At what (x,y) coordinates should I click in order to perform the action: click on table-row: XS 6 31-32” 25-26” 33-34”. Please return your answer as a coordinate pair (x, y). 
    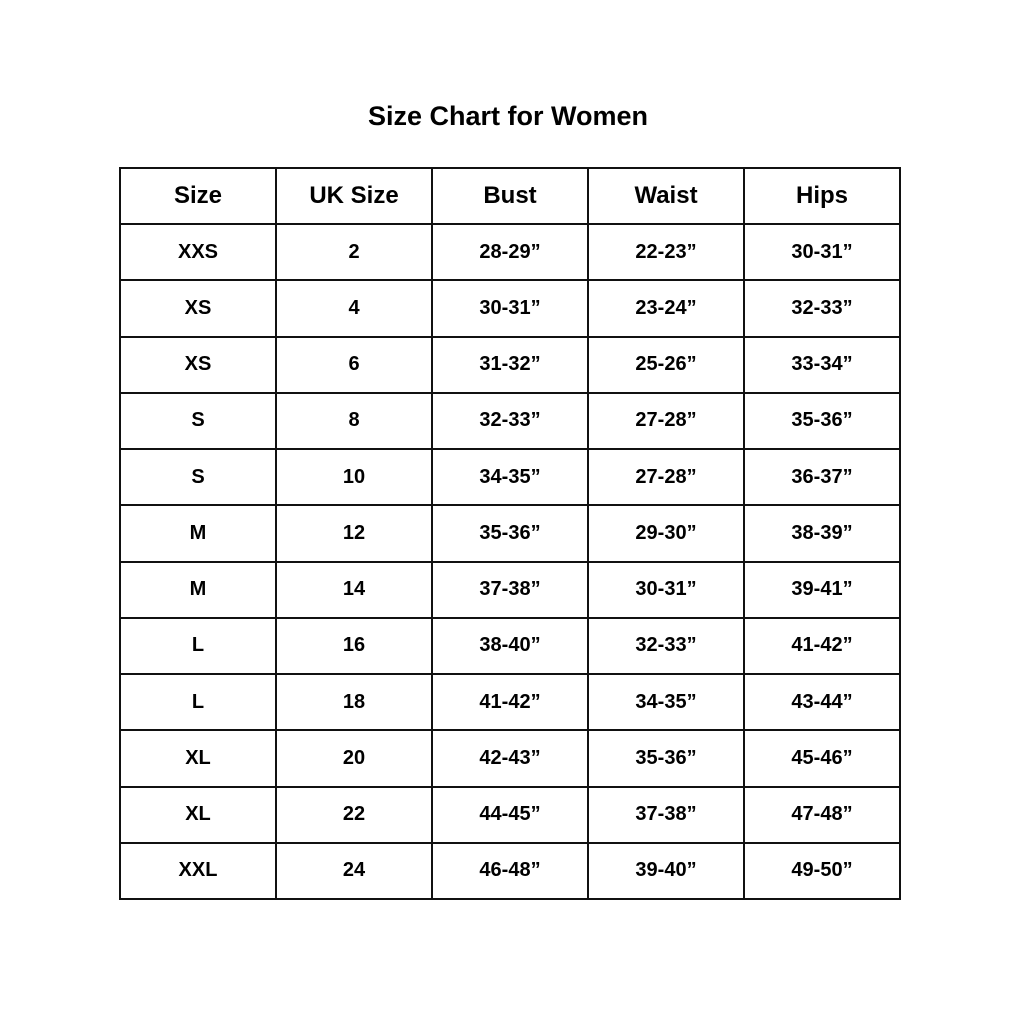
    Looking at the image, I should click on (510, 364).